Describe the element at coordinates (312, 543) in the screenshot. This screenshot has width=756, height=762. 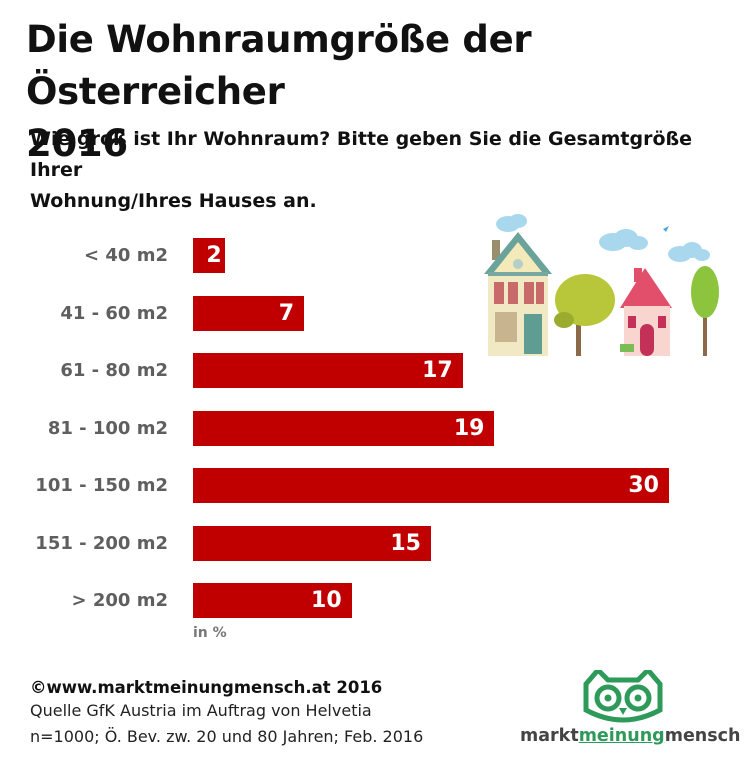
I see `bar: 15` at that location.